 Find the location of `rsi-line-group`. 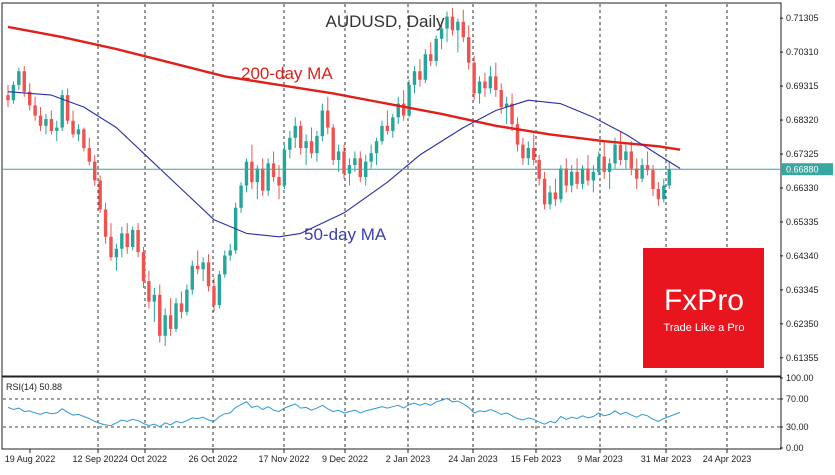

rsi-line-group is located at coordinates (344, 412).